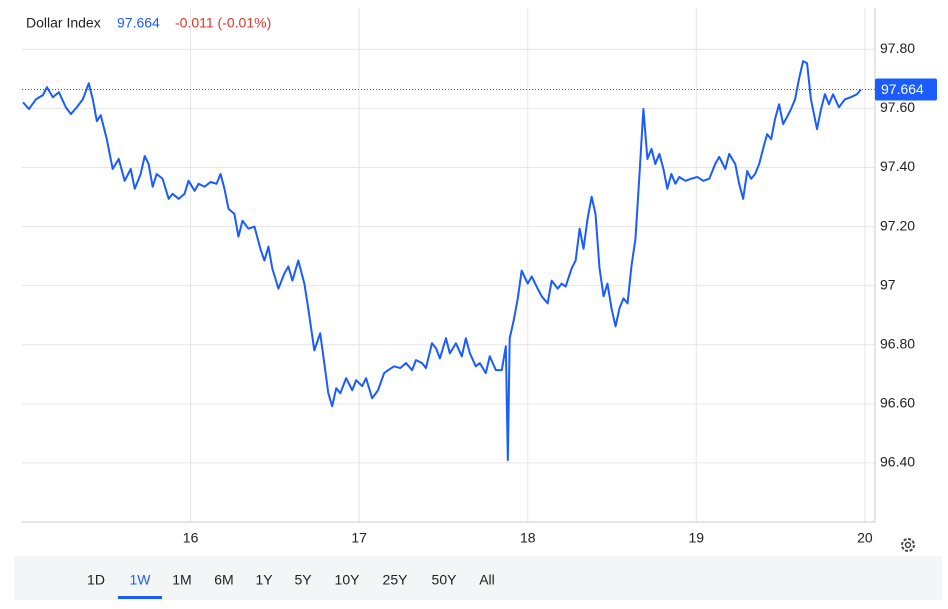  I want to click on range-button: 1W, so click(141, 580).